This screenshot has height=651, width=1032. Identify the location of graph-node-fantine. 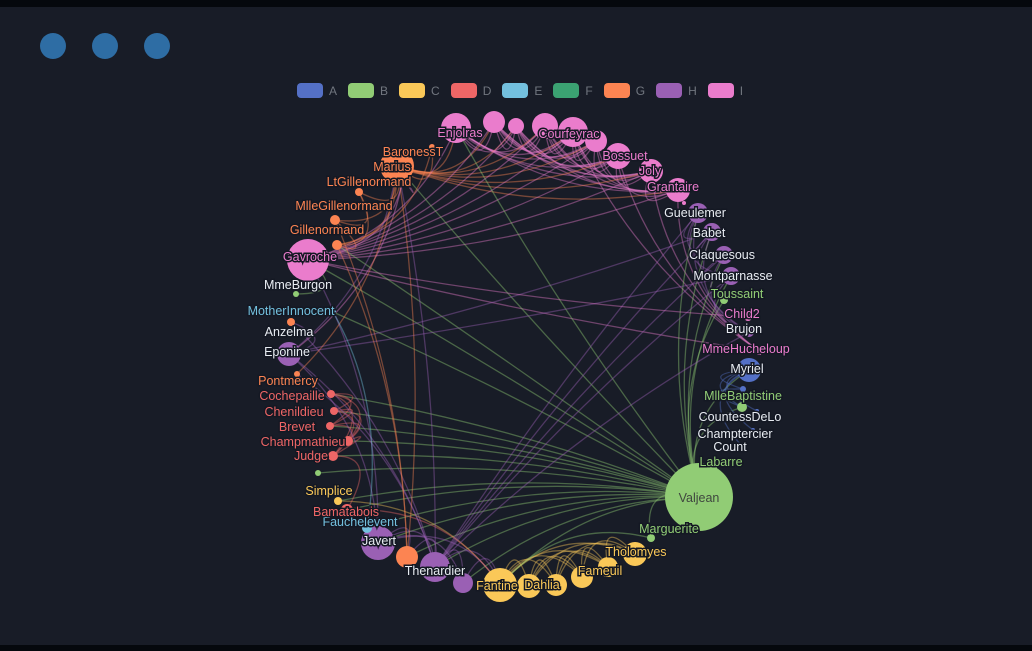
(500, 585).